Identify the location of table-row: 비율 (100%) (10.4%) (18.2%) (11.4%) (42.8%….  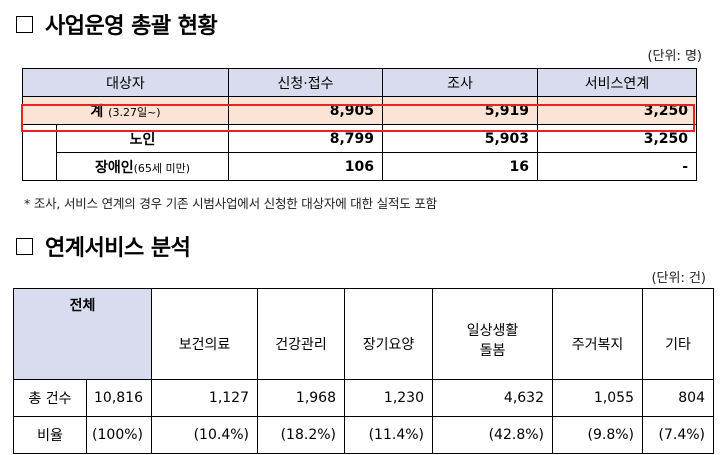
(363, 435).